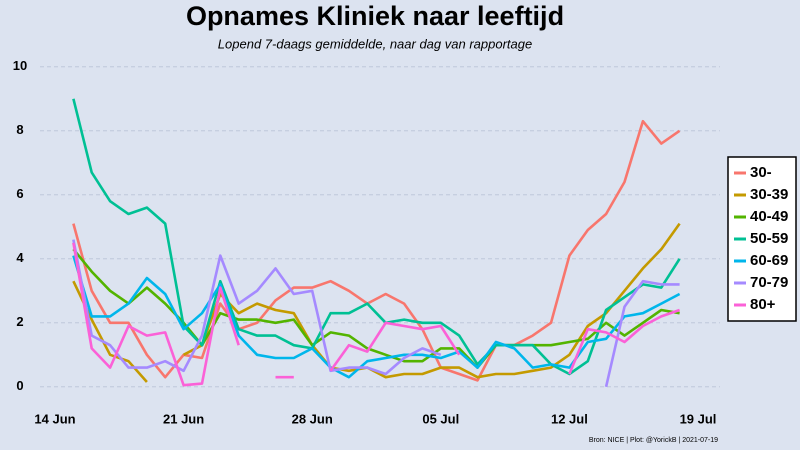  Describe the element at coordinates (698, 418) in the screenshot. I see `x-tick-label: 19 Jul` at that location.